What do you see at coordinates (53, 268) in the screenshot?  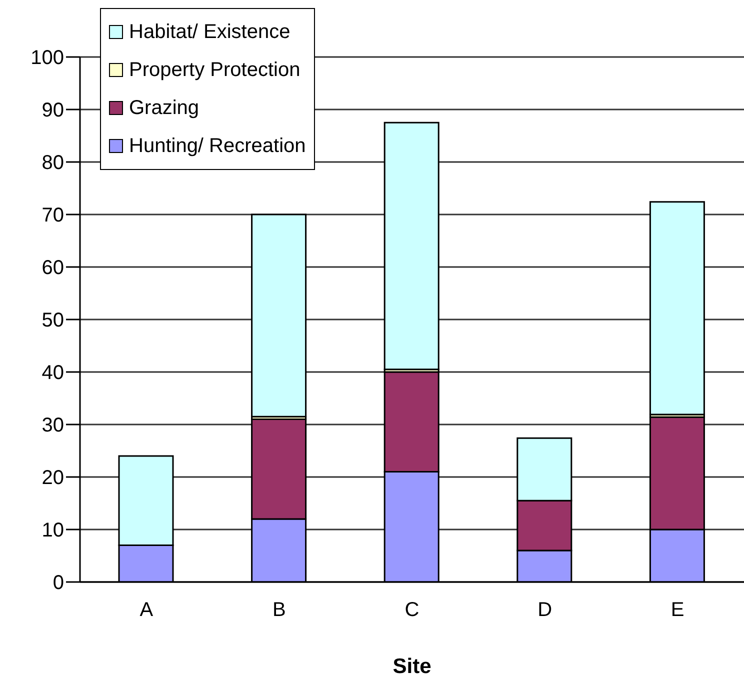 I see `y-tick-label: 60` at bounding box center [53, 268].